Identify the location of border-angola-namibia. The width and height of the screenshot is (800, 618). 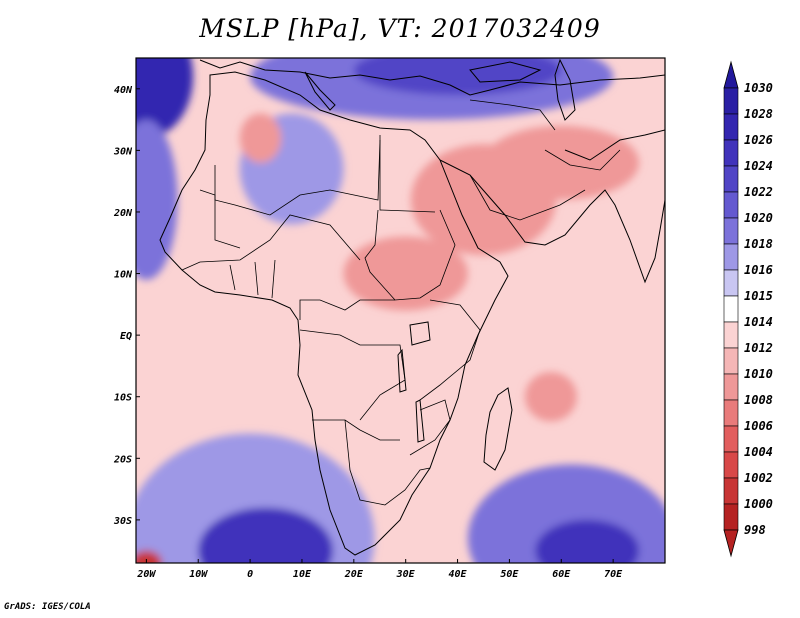
(356, 430).